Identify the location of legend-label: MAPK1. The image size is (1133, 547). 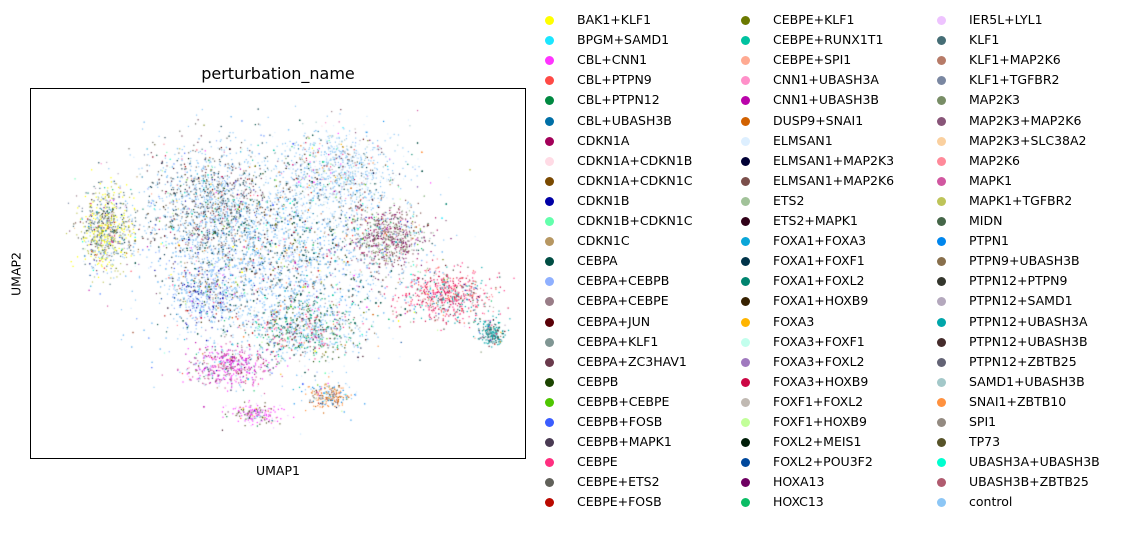
(991, 180).